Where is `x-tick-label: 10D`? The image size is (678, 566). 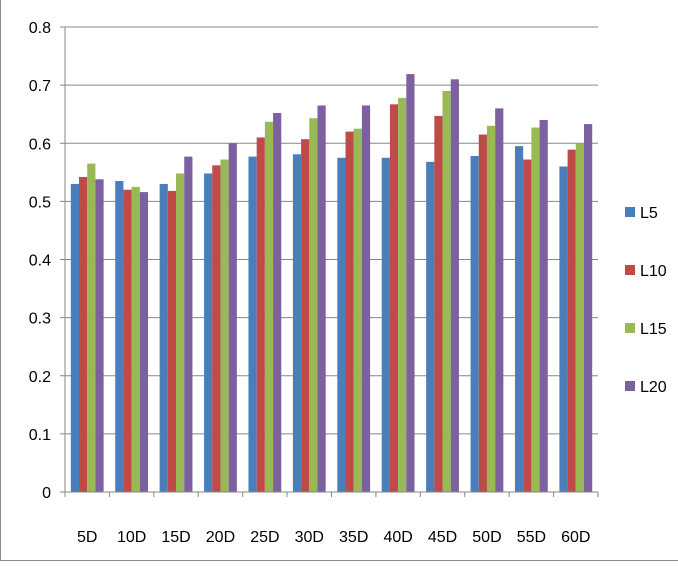
x-tick-label: 10D is located at coordinates (131, 537).